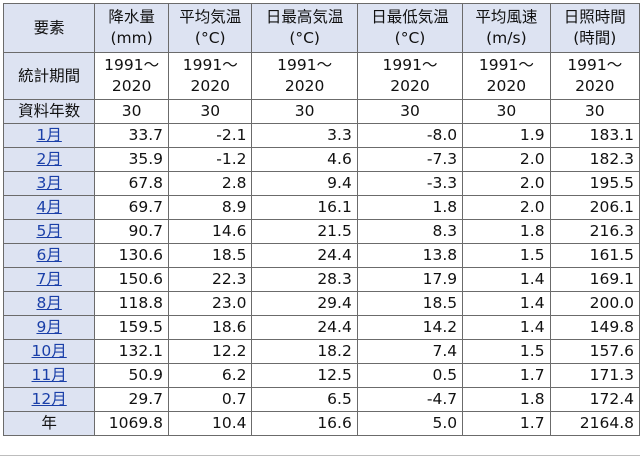  What do you see at coordinates (594, 135) in the screenshot?
I see `value-cell: 183.1` at bounding box center [594, 135].